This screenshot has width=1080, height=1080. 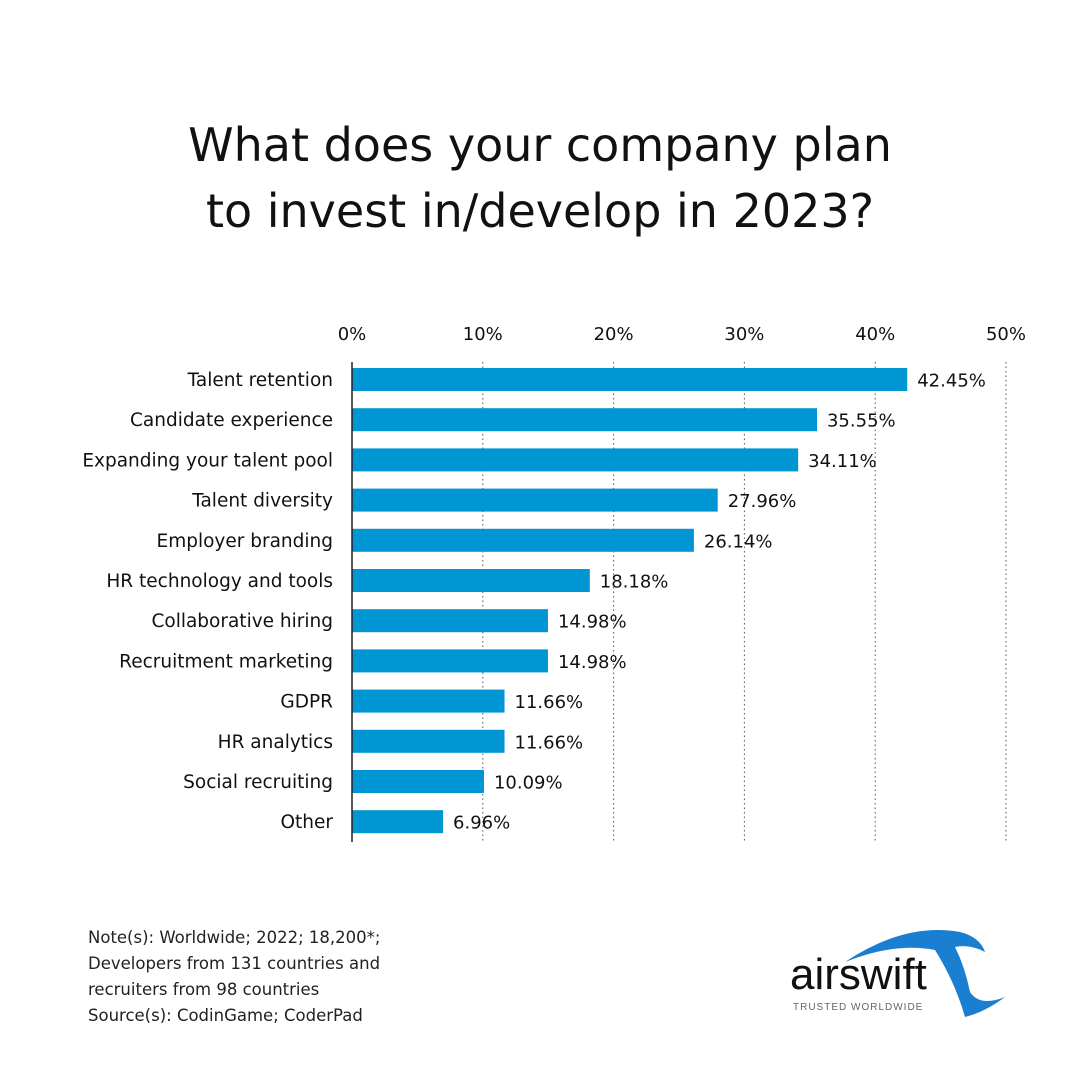 I want to click on data-label: 18.18%, so click(x=634, y=582).